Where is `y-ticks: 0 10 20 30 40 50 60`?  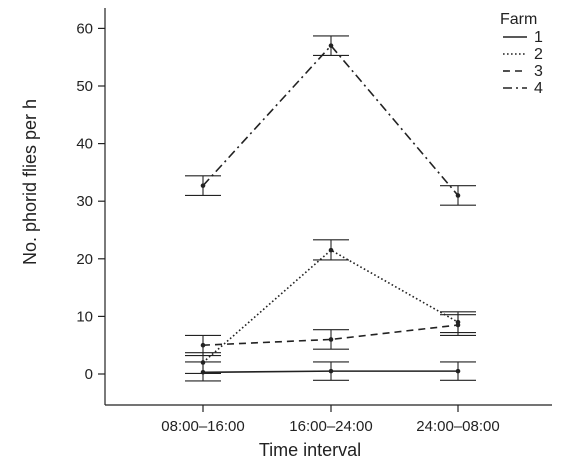
y-ticks: 0 10 20 30 40 50 60 is located at coordinates (90, 201).